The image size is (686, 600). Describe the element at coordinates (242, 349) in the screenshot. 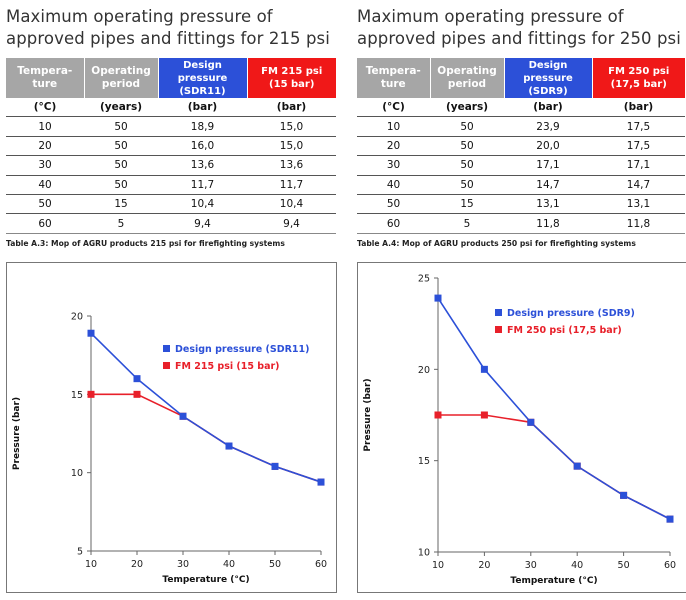

I see `legend-label: Design pressure (SDR11)` at that location.